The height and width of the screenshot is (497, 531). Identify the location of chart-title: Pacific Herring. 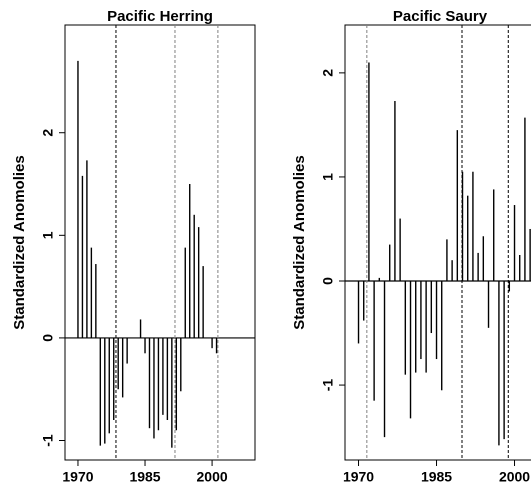
(160, 16).